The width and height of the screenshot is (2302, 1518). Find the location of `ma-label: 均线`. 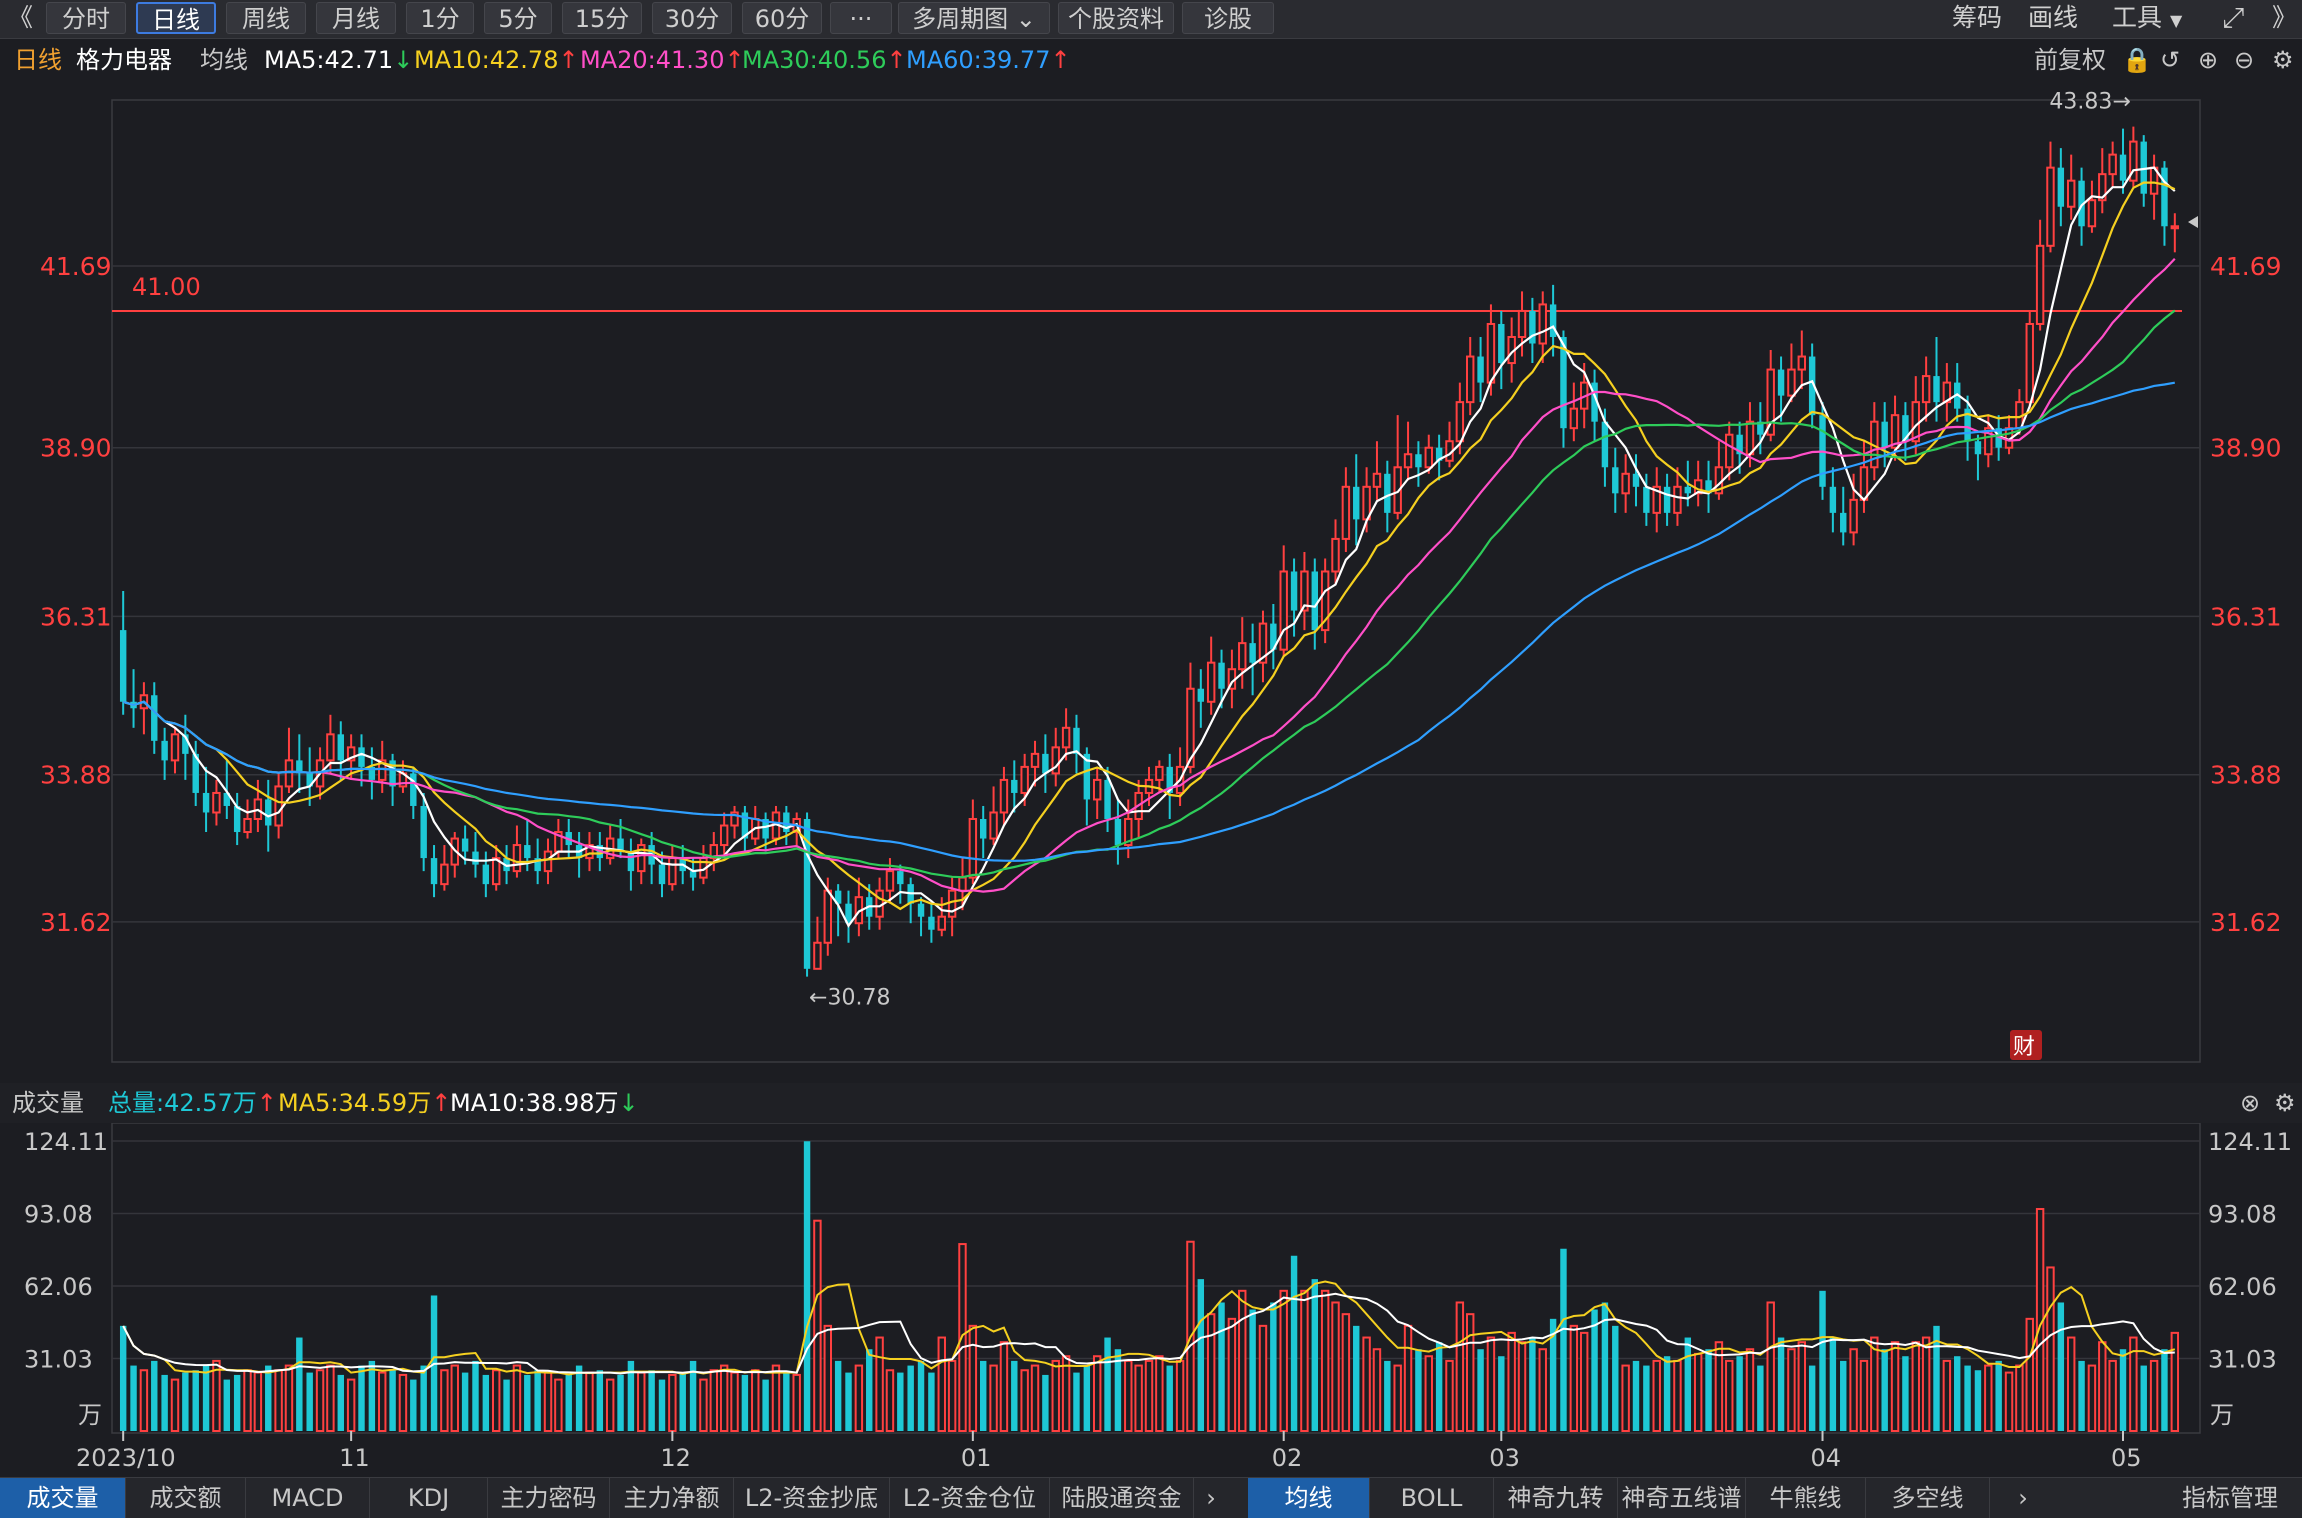

ma-label: 均线 is located at coordinates (224, 60).